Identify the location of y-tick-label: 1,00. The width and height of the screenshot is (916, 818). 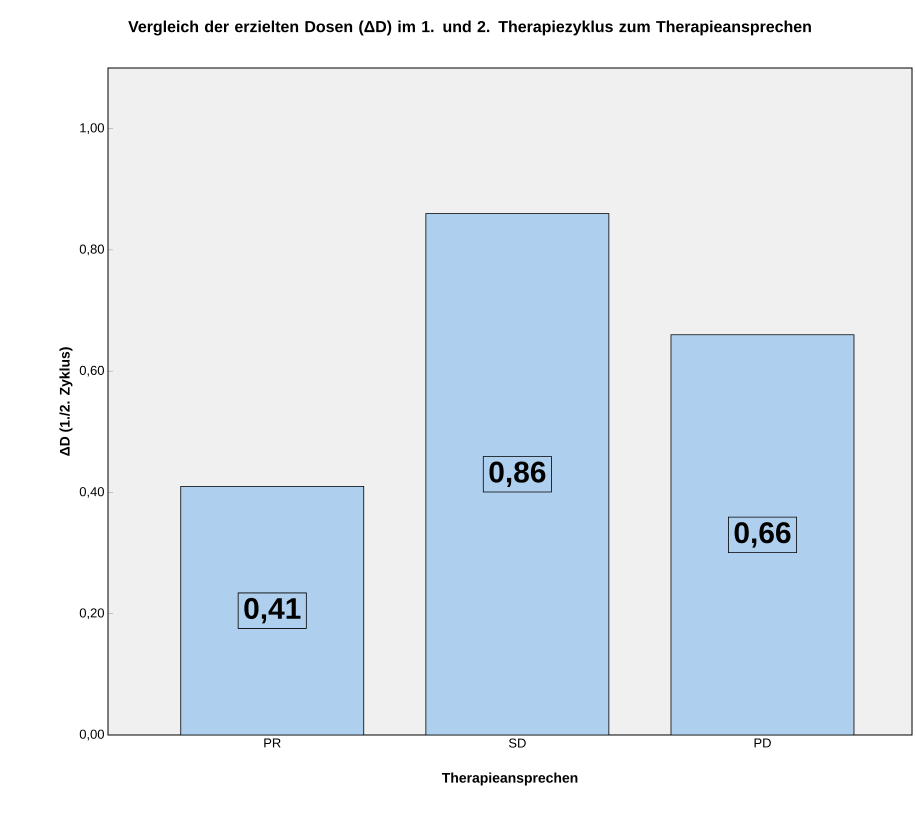
(92, 128).